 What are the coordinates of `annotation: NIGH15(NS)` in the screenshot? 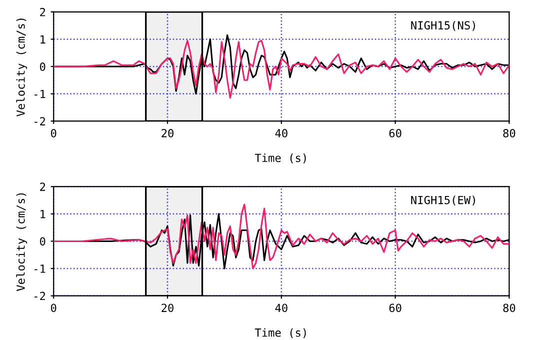 It's located at (443, 25).